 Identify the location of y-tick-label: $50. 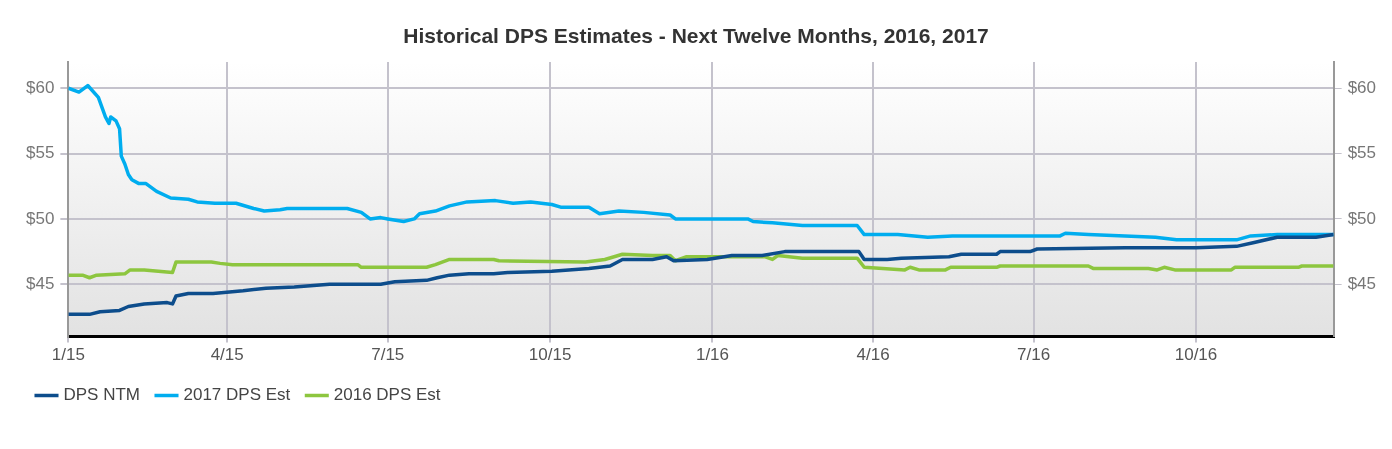
(1362, 218).